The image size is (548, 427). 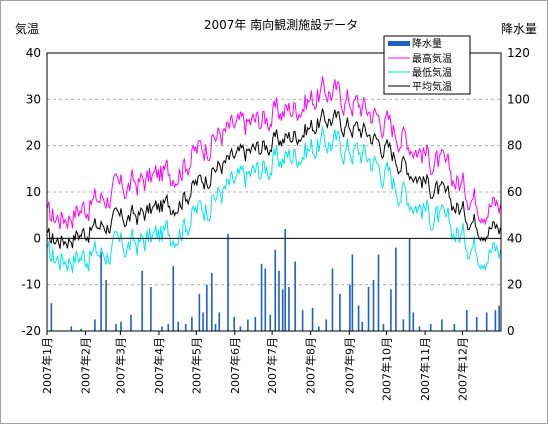 What do you see at coordinates (31, 285) in the screenshot?
I see `left-tick-label: -10` at bounding box center [31, 285].